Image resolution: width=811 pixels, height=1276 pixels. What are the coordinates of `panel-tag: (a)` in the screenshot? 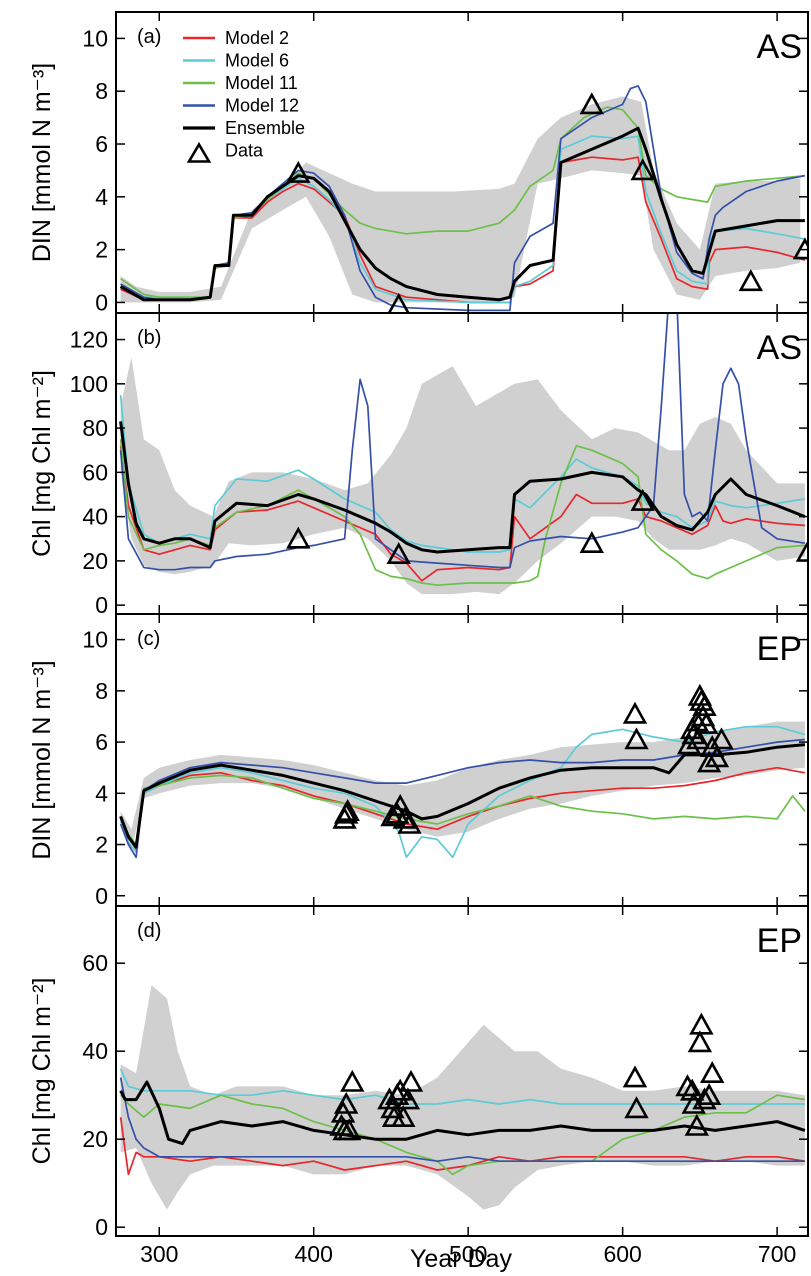 It's located at (149, 37).